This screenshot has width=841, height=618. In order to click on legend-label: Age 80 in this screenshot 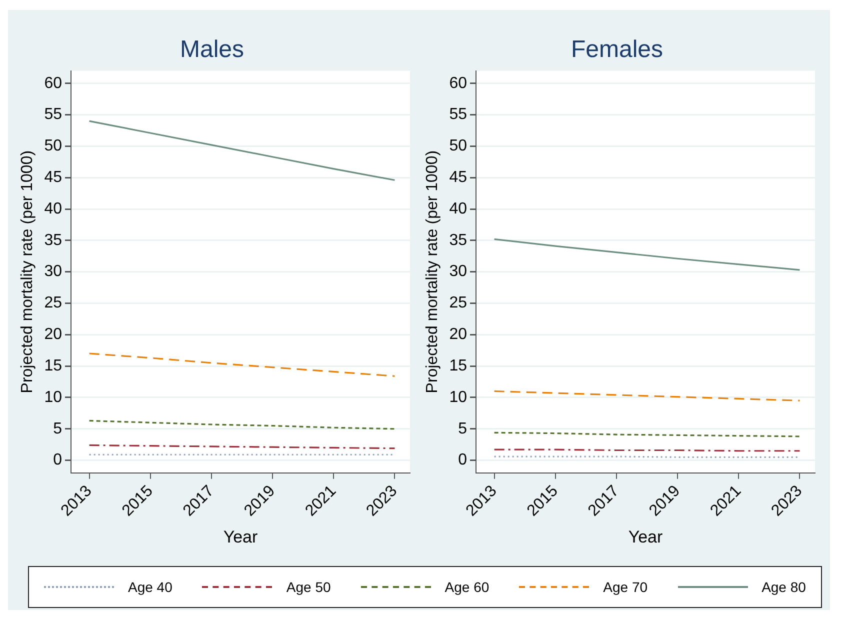, I will do `click(784, 587)`.